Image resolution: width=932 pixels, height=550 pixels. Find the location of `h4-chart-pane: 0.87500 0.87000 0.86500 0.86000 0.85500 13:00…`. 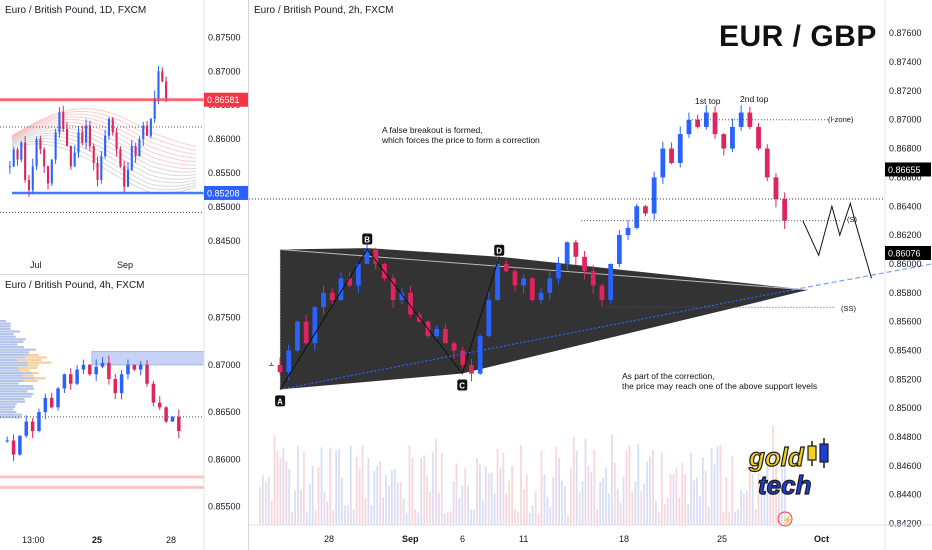

h4-chart-pane: 0.87500 0.87000 0.86500 0.86000 0.85500 13:00… is located at coordinates (124, 412).